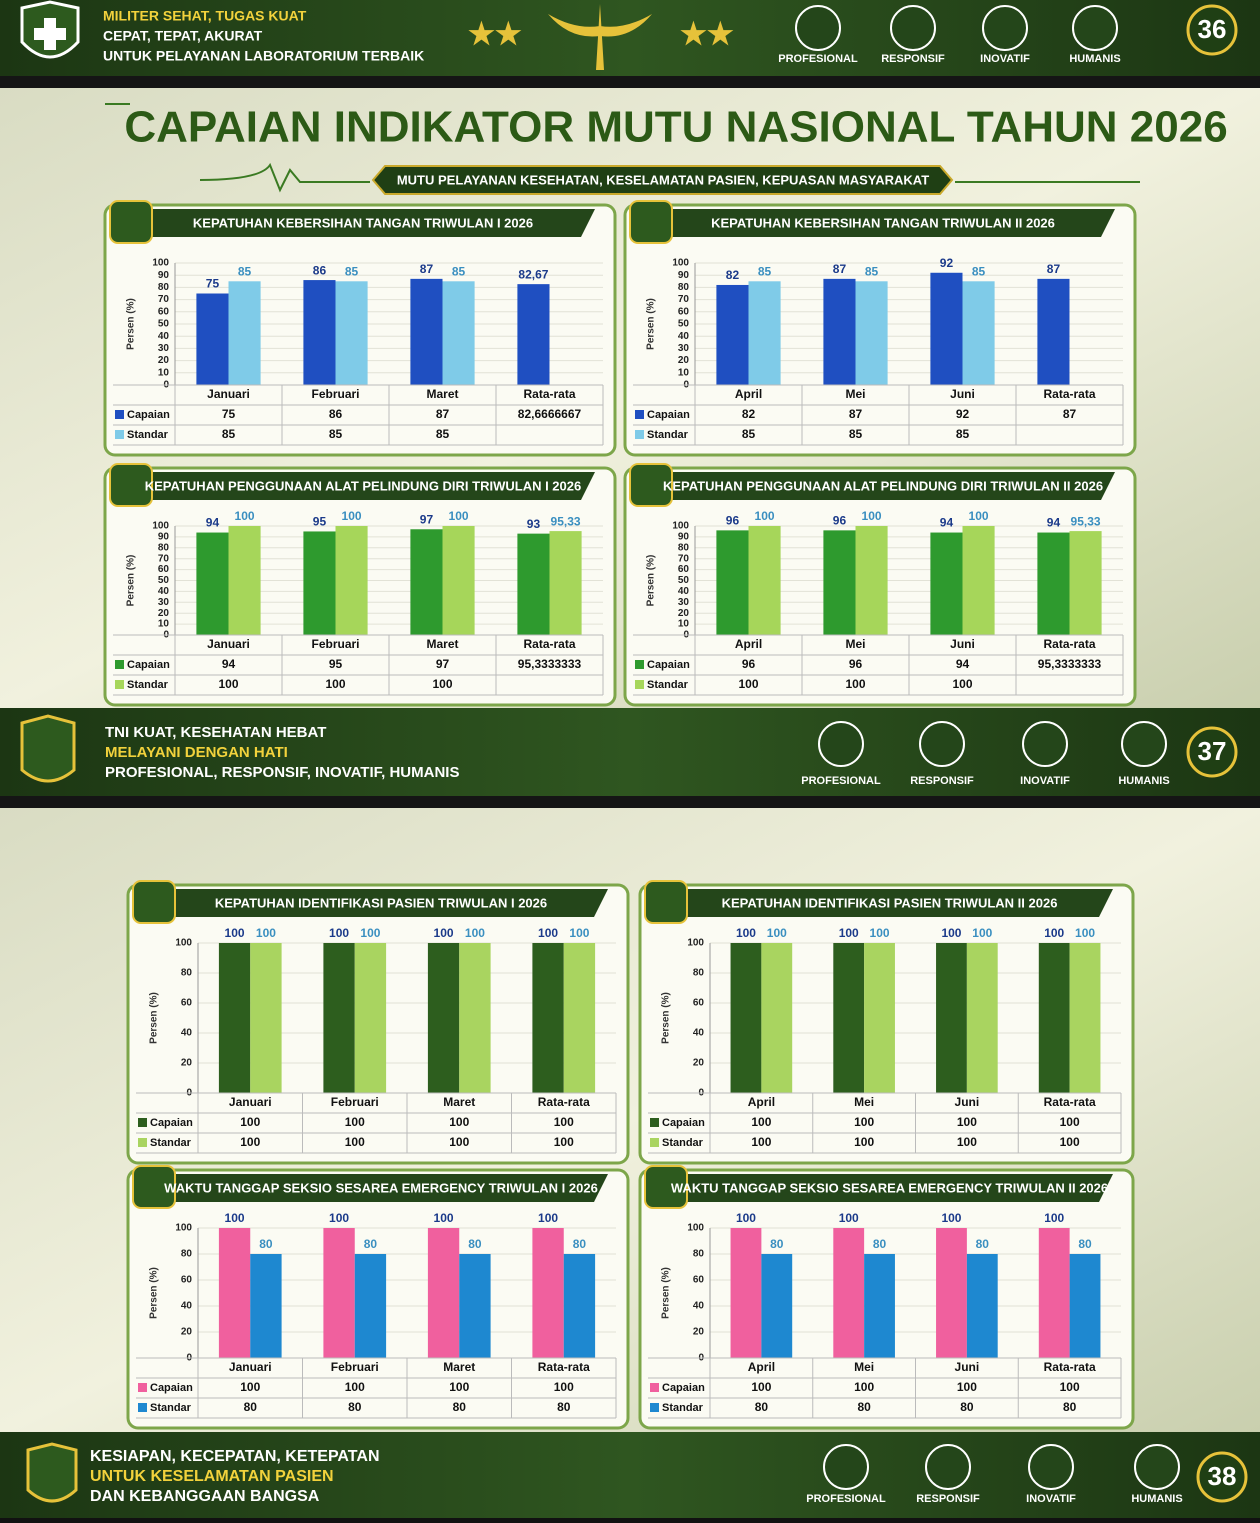 This screenshot has height=1523, width=1260. What do you see at coordinates (164, 537) in the screenshot?
I see `y-tick-label: 90` at bounding box center [164, 537].